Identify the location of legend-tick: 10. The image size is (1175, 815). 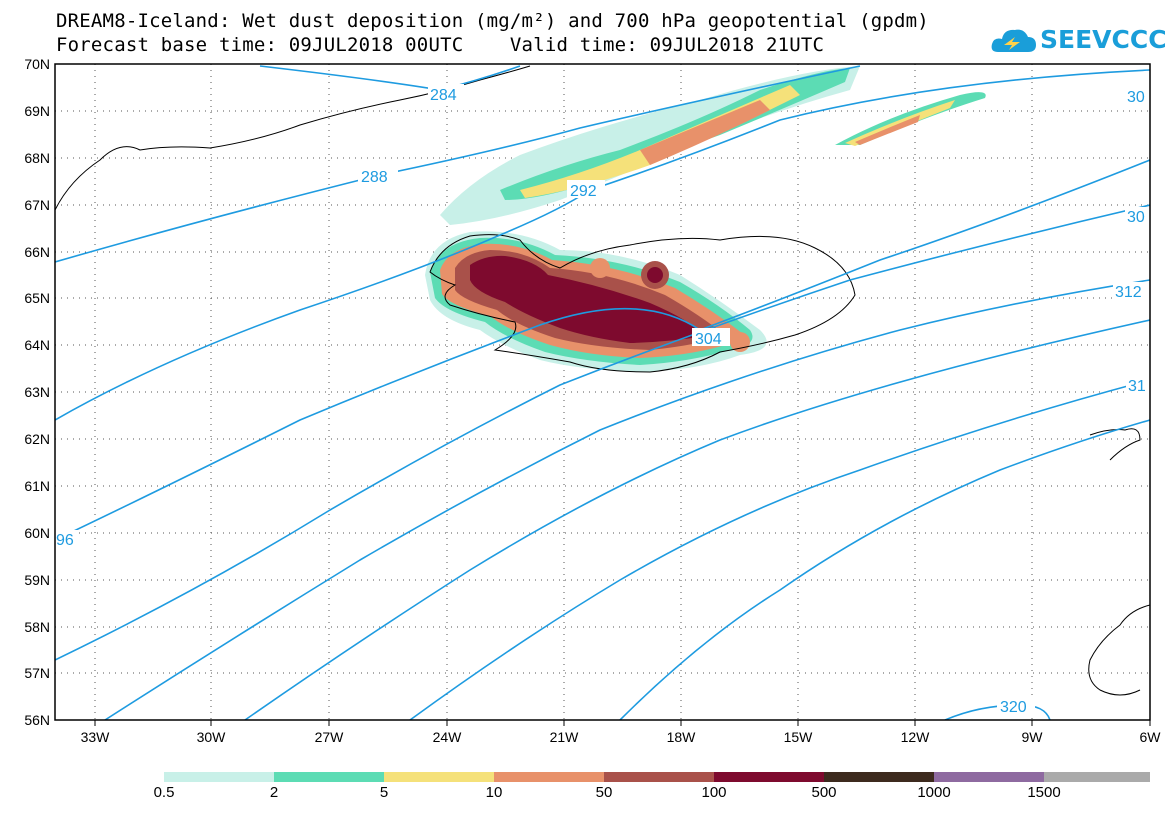
(494, 792).